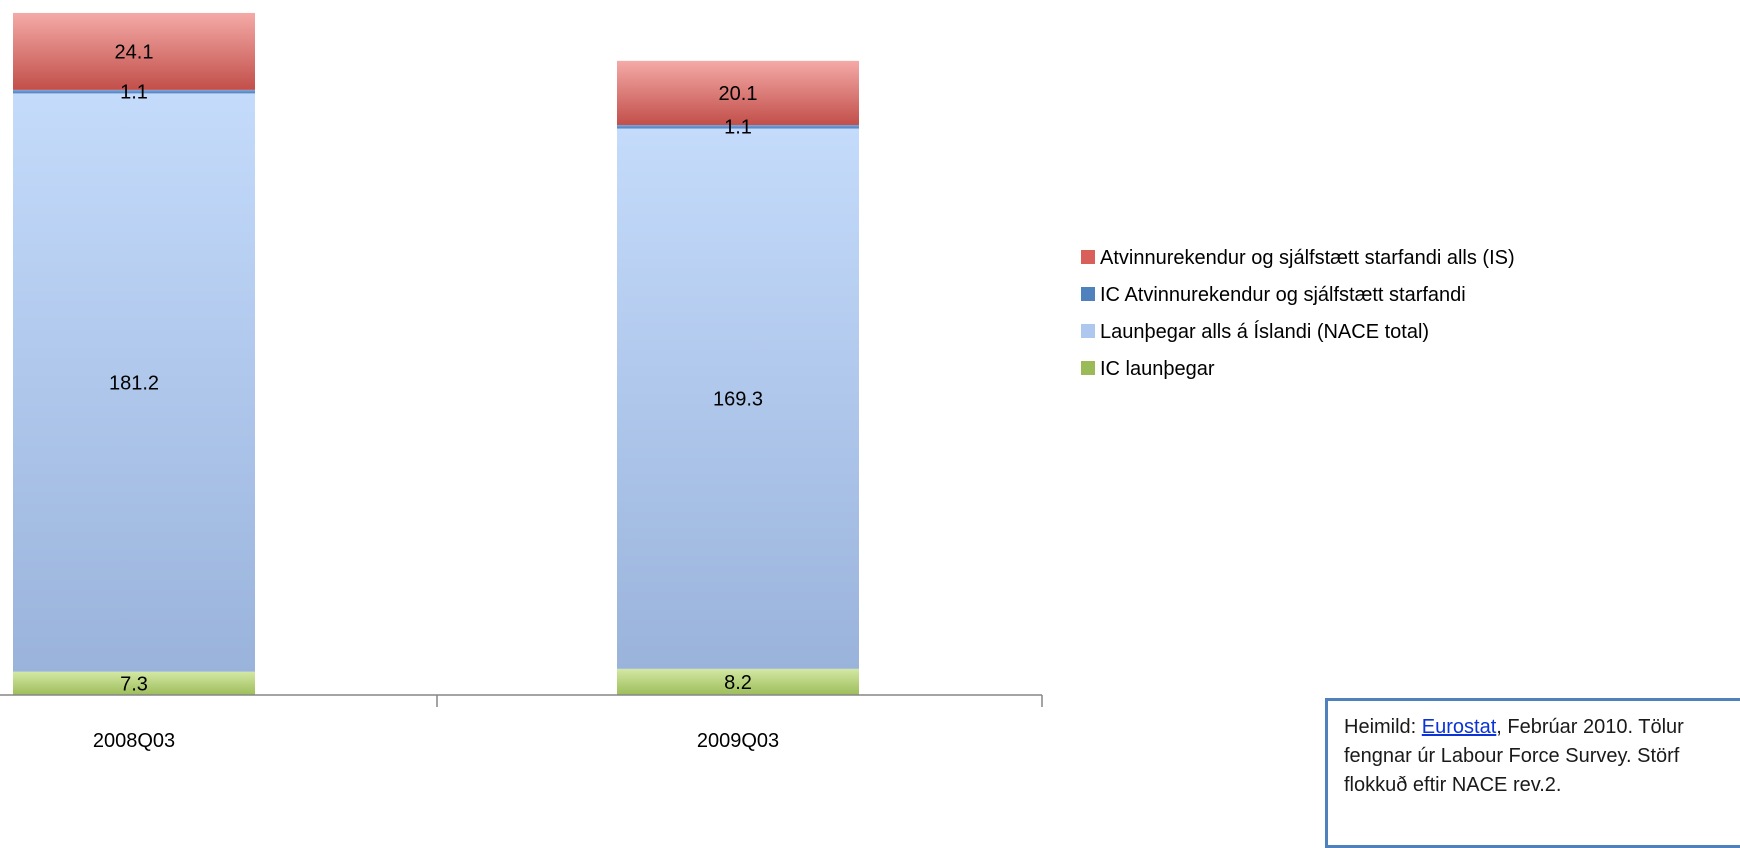 This screenshot has height=848, width=1740. I want to click on x-tick-label: 2008Q03, so click(134, 741).